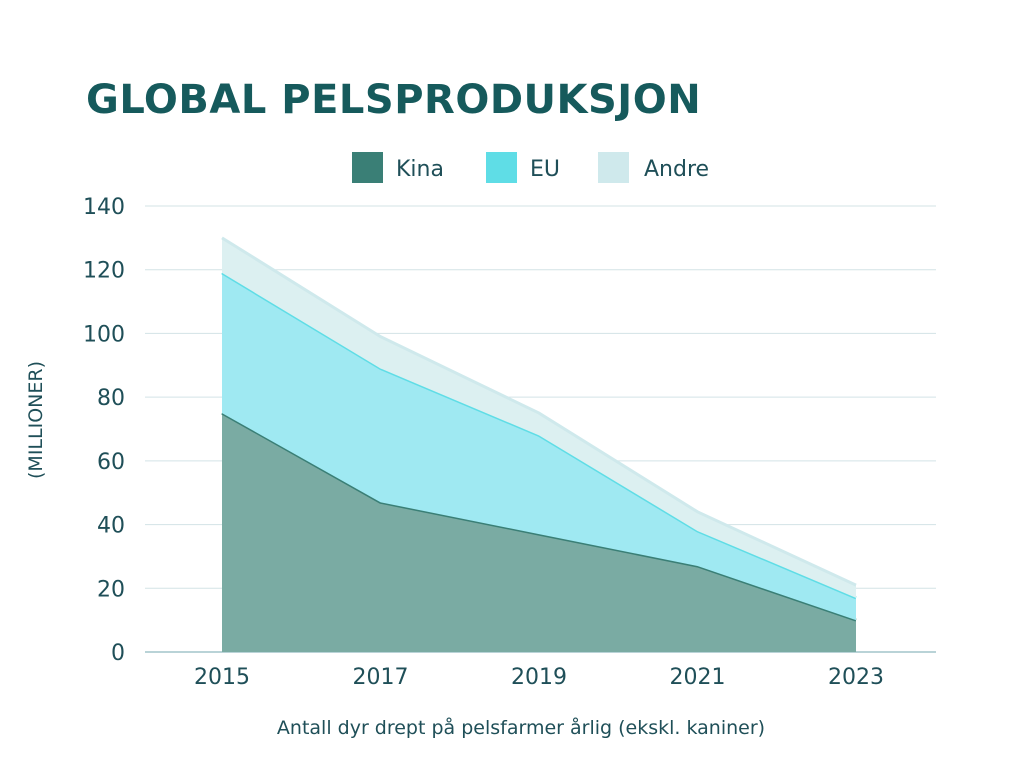 The width and height of the screenshot is (1024, 768). I want to click on legend-label-kina: Kina, so click(420, 169).